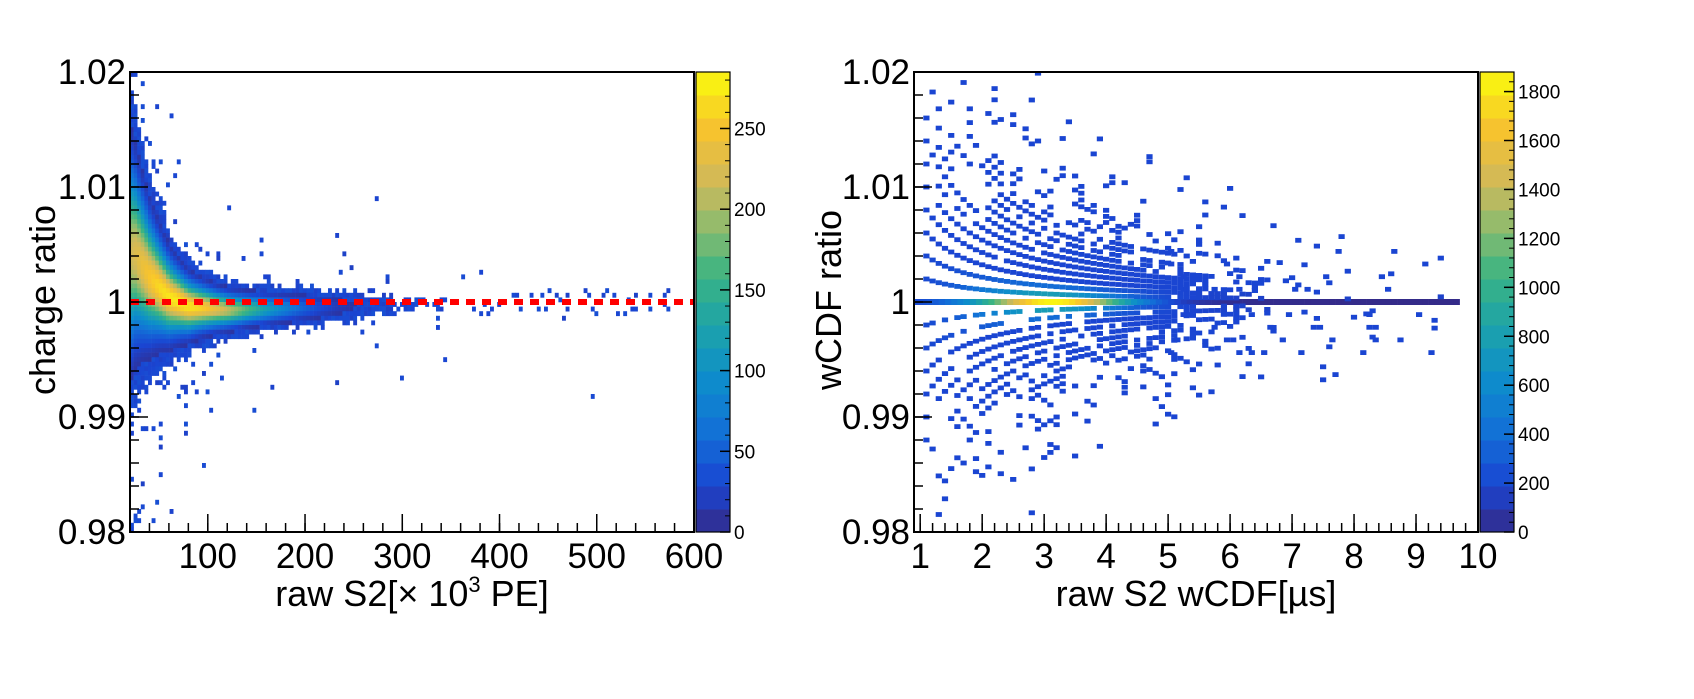  What do you see at coordinates (1497, 498) in the screenshot?
I see `colorbar-band` at bounding box center [1497, 498].